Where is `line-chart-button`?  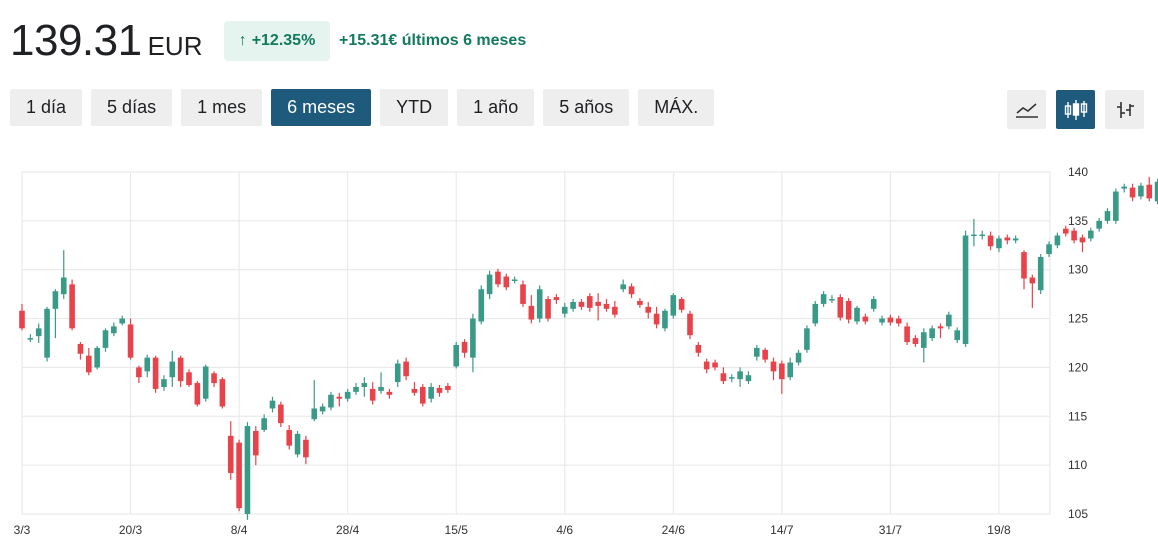 line-chart-button is located at coordinates (1026, 109).